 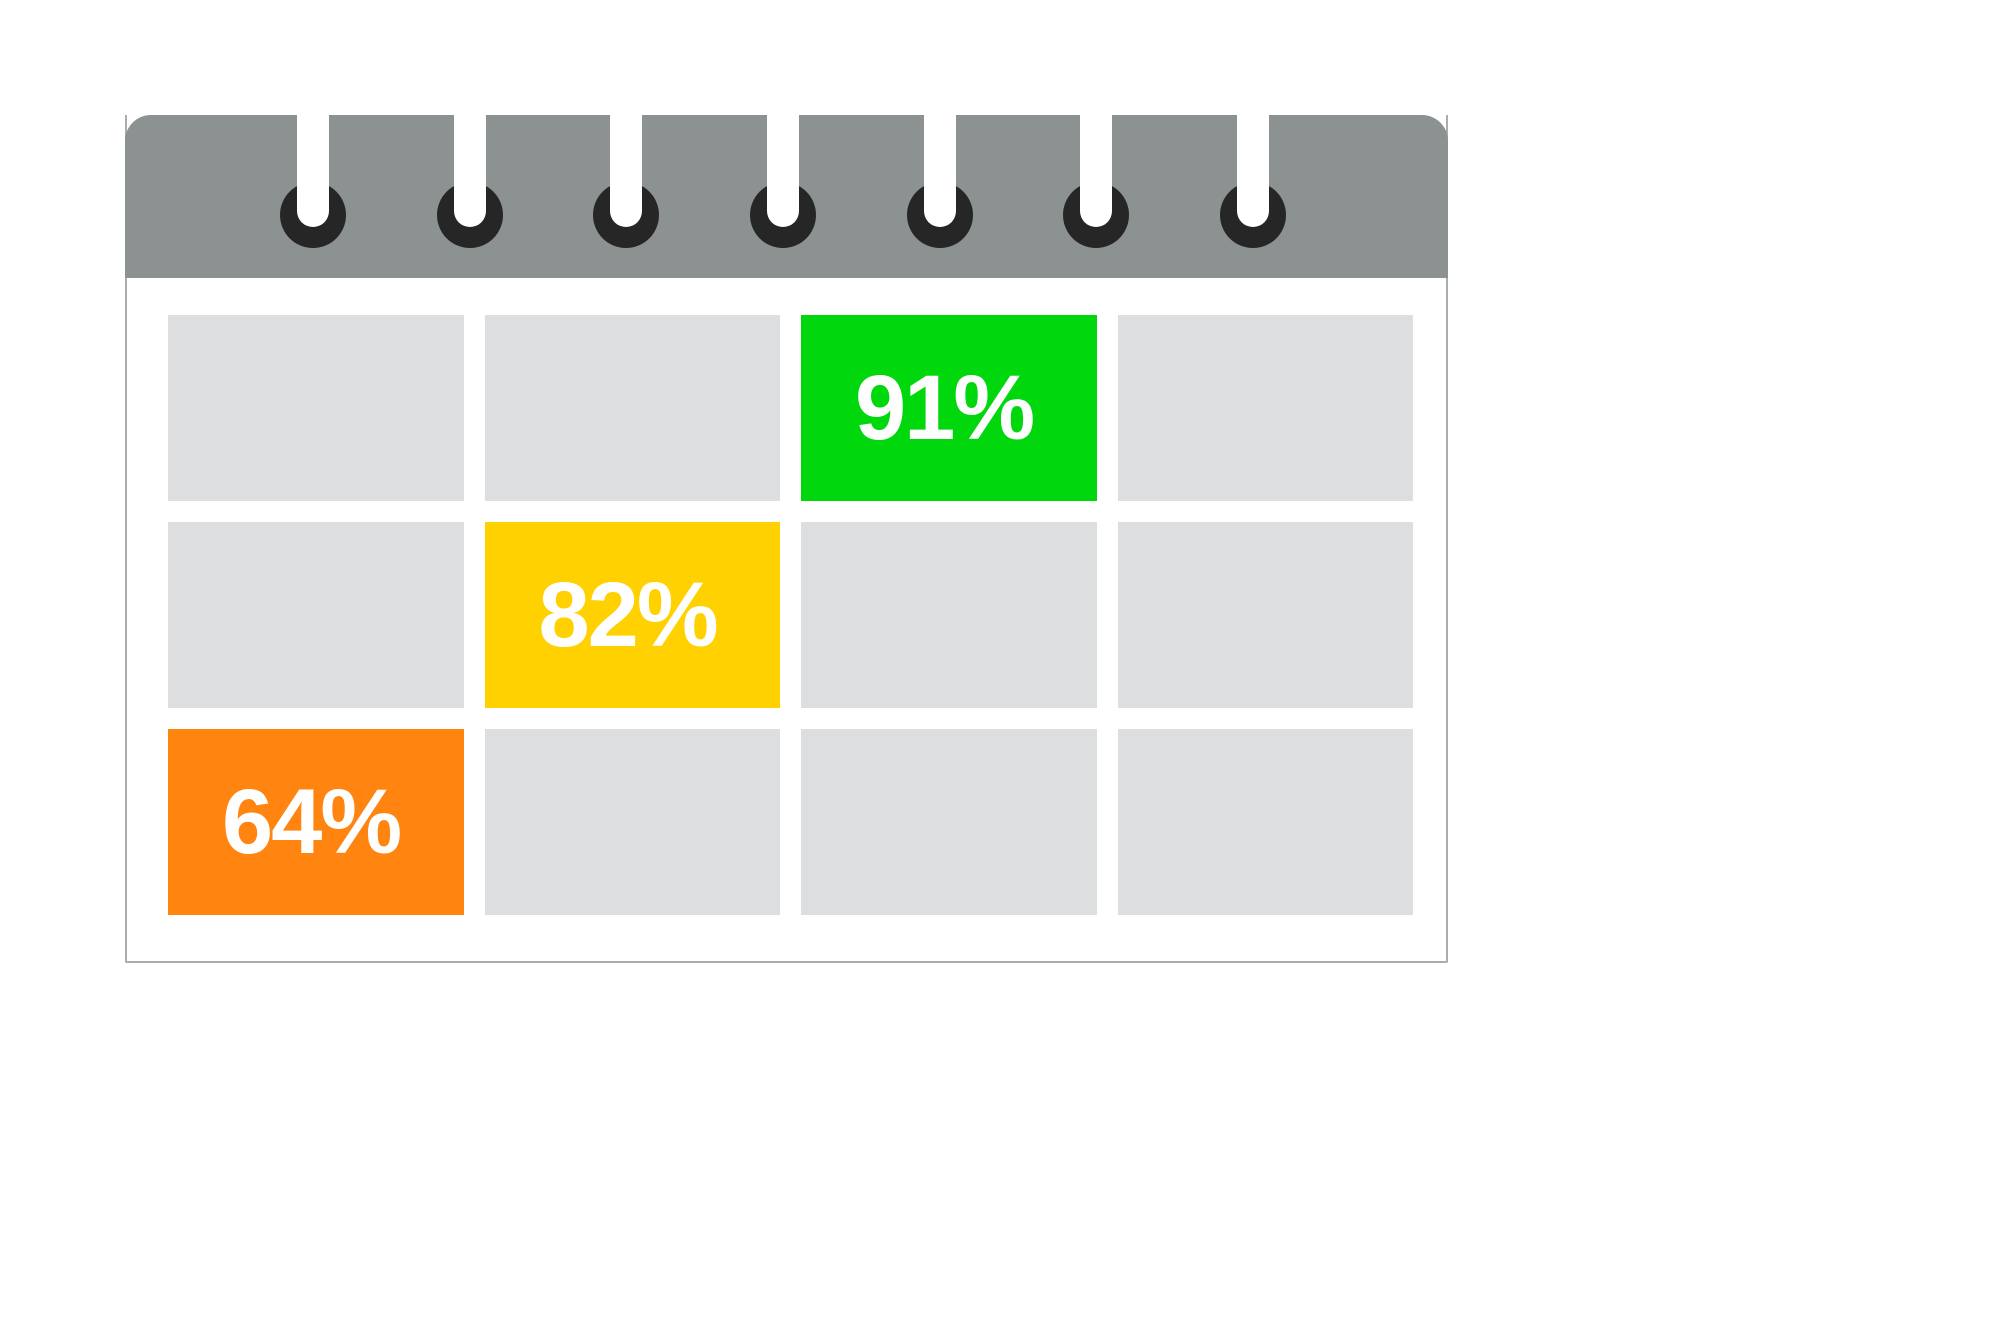 I want to click on calendar-cell-highlight-low: 64%, so click(x=316, y=822).